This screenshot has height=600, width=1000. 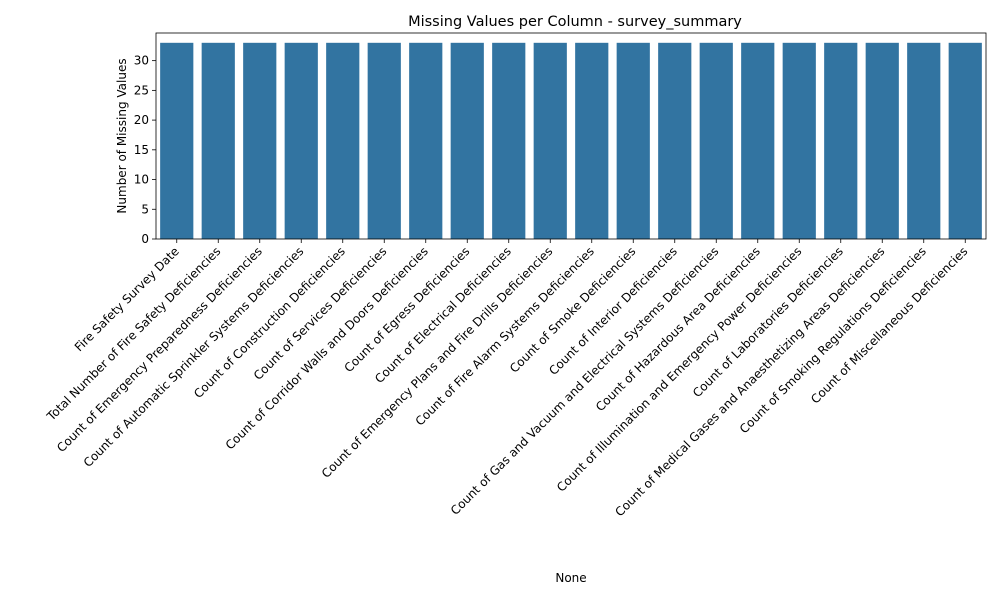 What do you see at coordinates (141, 180) in the screenshot?
I see `y-tick-label: 10` at bounding box center [141, 180].